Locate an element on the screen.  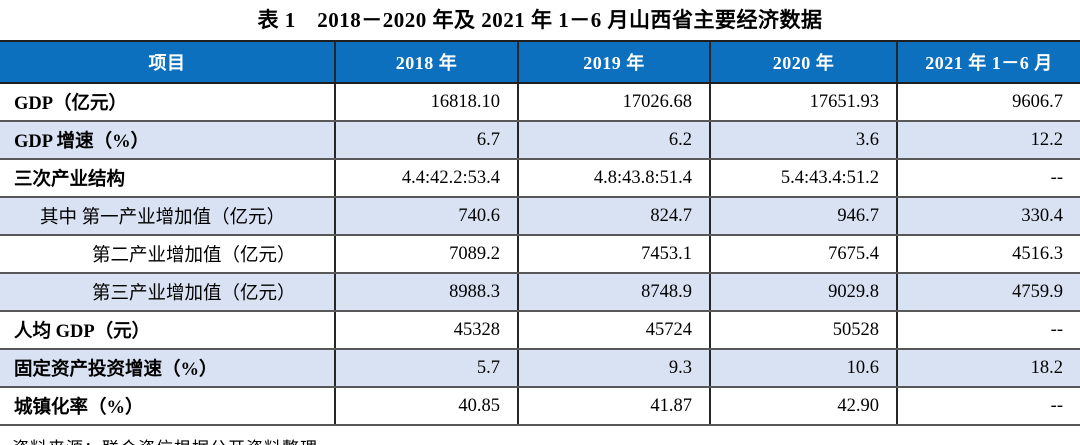
header-2021-jan-jun: 2021 年 1－6 月 is located at coordinates (988, 62).